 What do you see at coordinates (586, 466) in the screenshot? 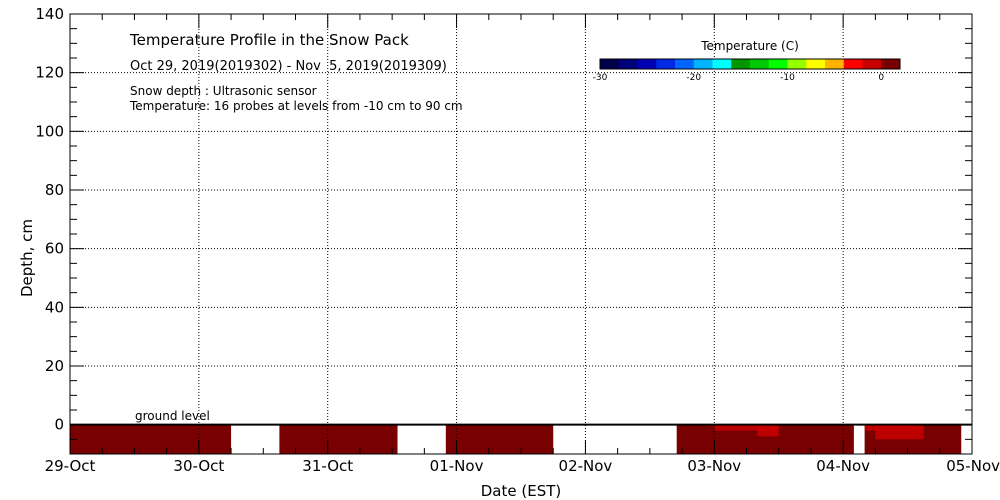
I see `x-tick-label: 02-Nov` at bounding box center [586, 466].